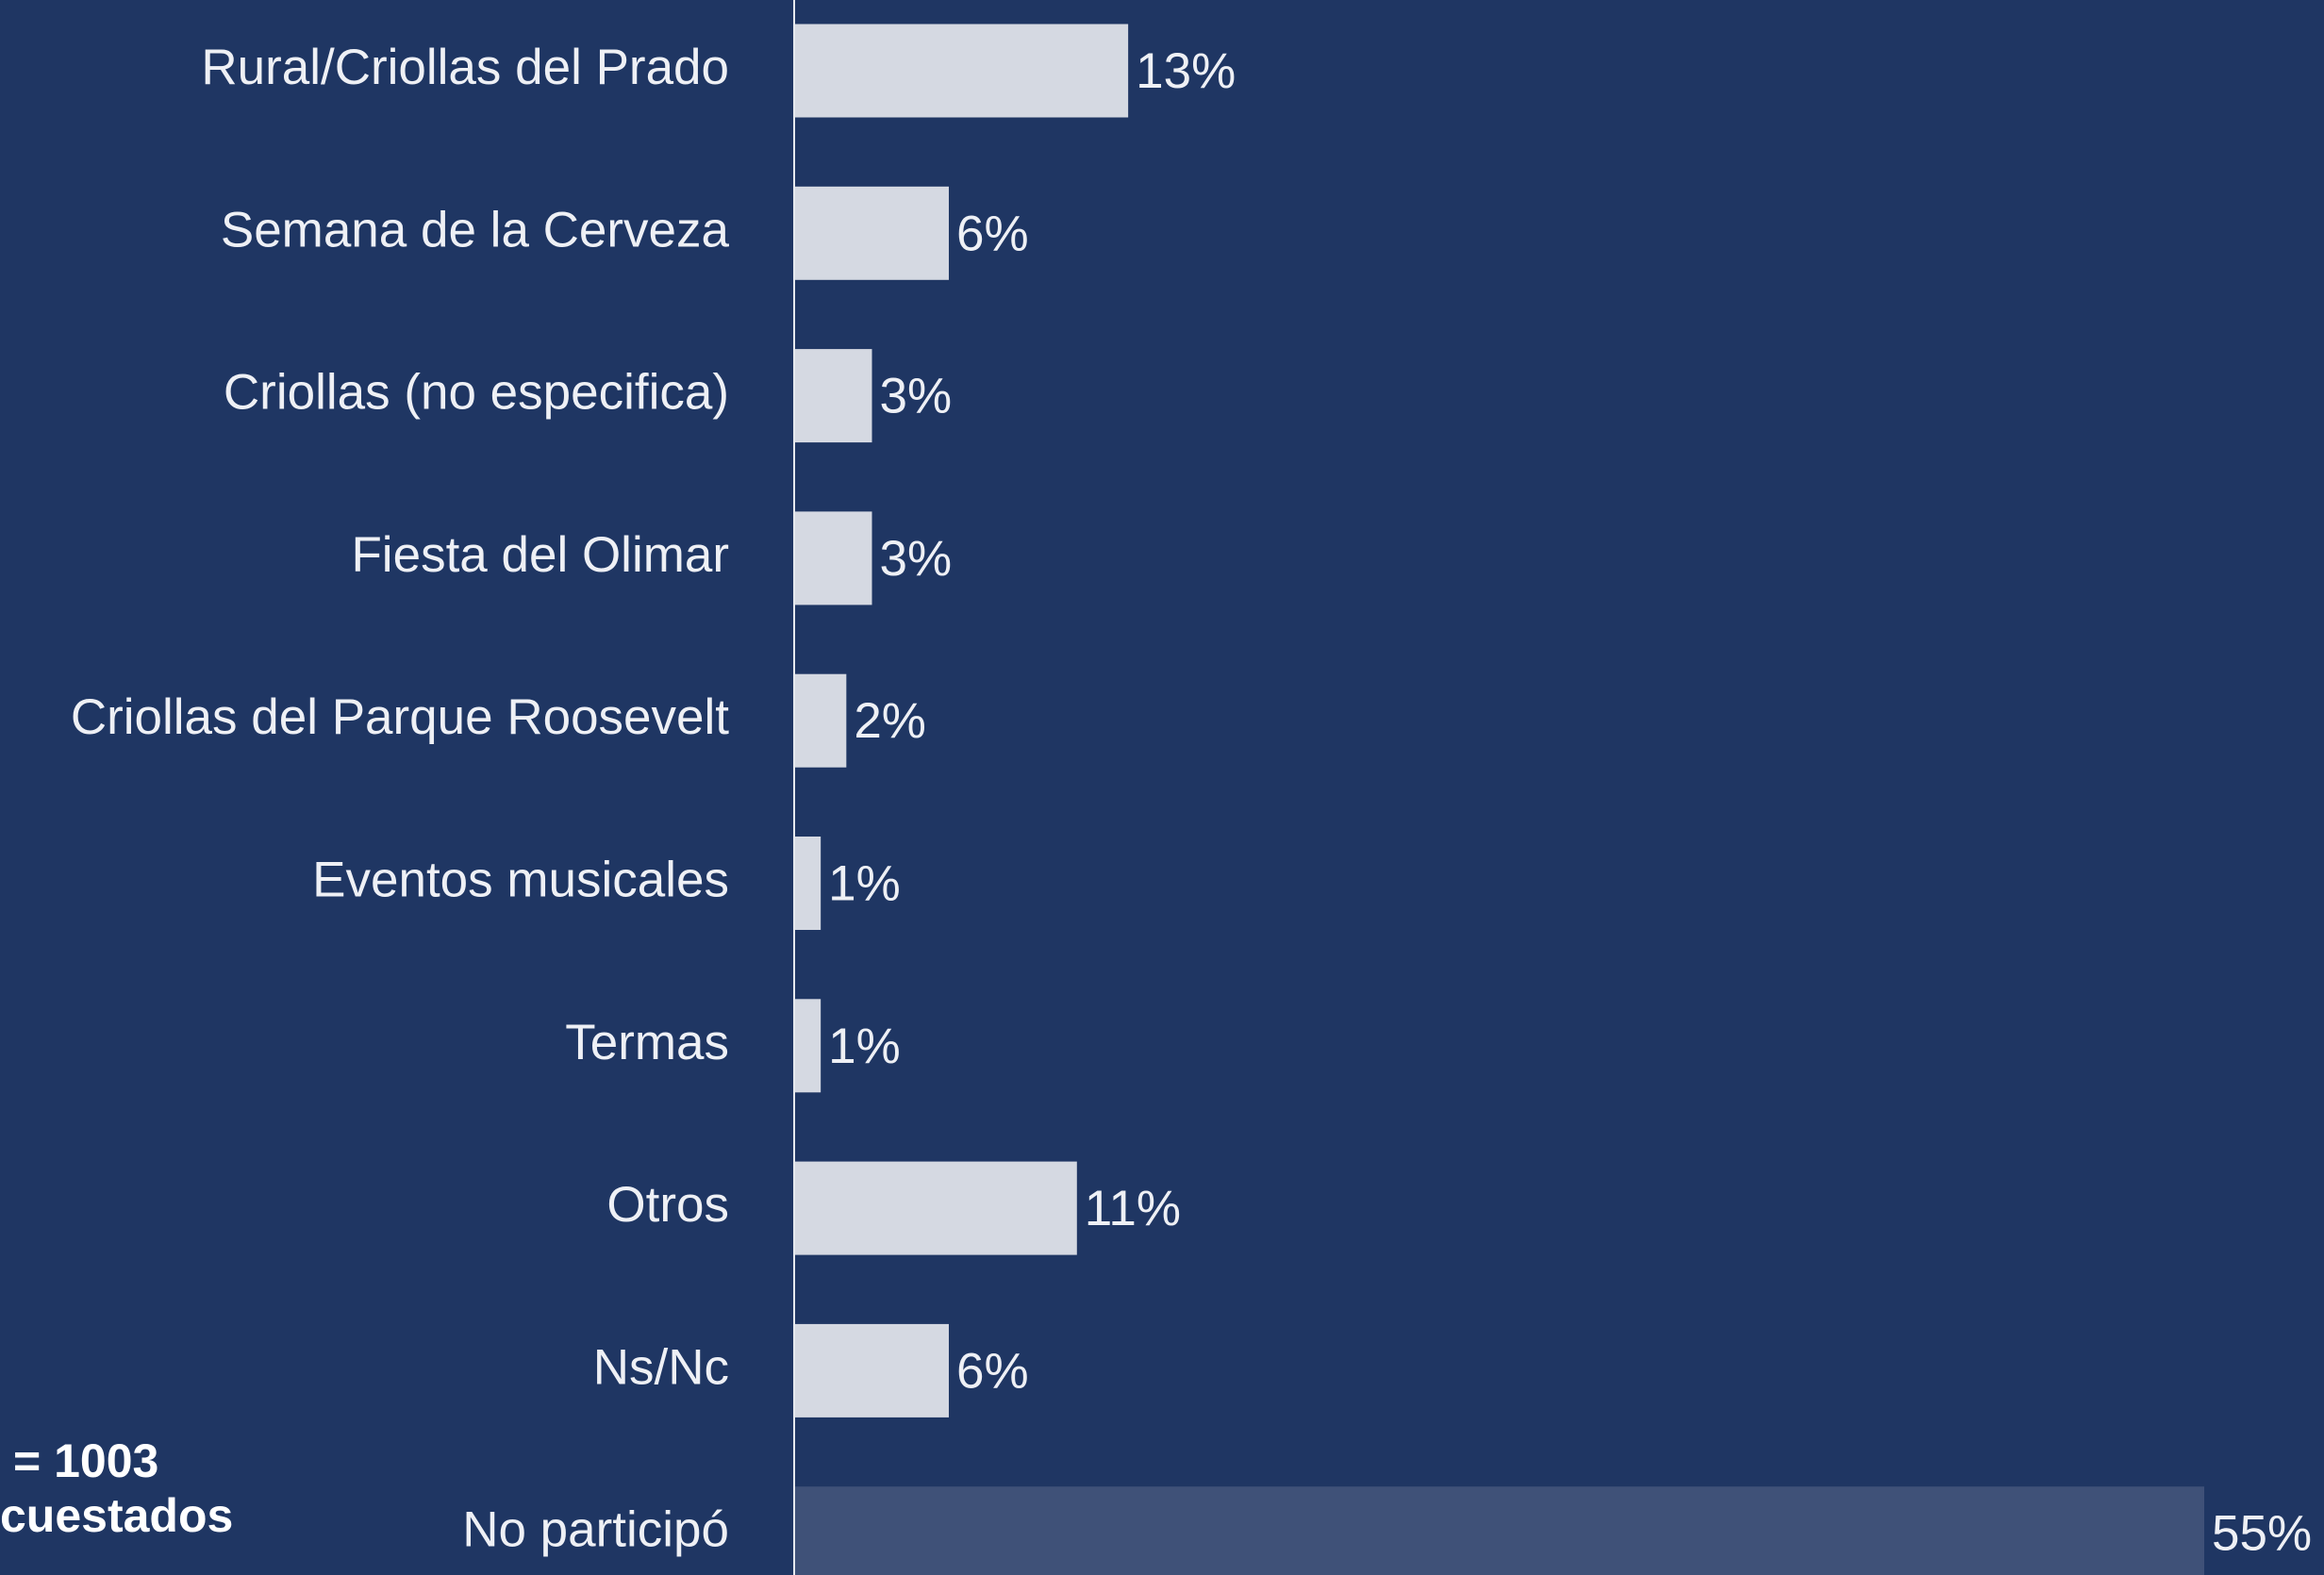 This screenshot has height=1575, width=2324. I want to click on category-label: Criollas (no especifica), so click(477, 393).